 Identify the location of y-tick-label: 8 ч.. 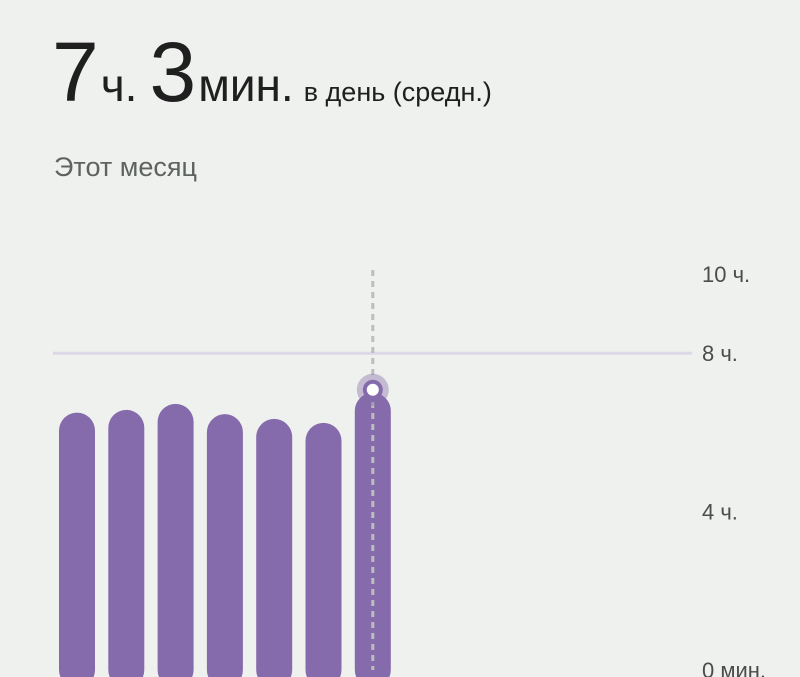
(720, 353).